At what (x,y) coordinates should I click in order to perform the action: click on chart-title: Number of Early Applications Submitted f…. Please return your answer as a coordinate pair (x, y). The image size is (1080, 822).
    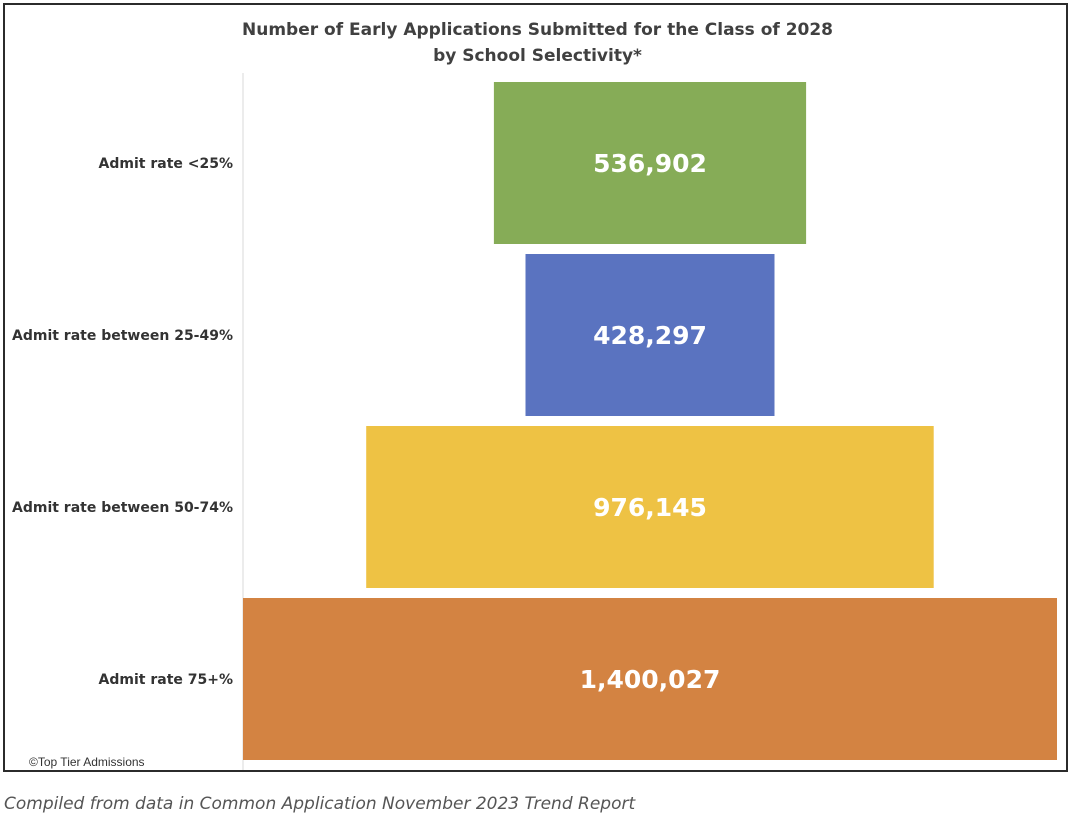
    Looking at the image, I should click on (537, 43).